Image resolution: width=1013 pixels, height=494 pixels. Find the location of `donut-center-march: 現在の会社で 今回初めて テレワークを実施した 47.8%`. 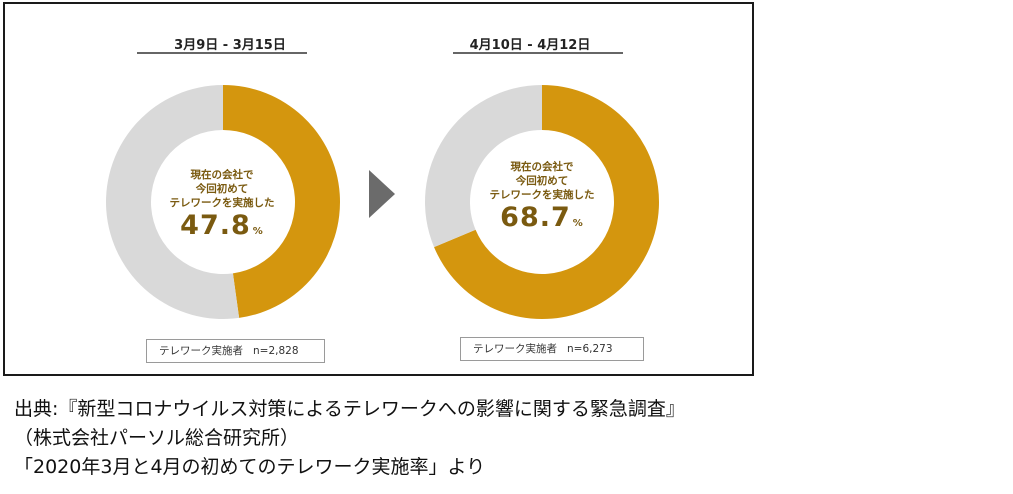

donut-center-march: 現在の会社で 今回初めて テレワークを実施した 47.8% is located at coordinates (222, 208).